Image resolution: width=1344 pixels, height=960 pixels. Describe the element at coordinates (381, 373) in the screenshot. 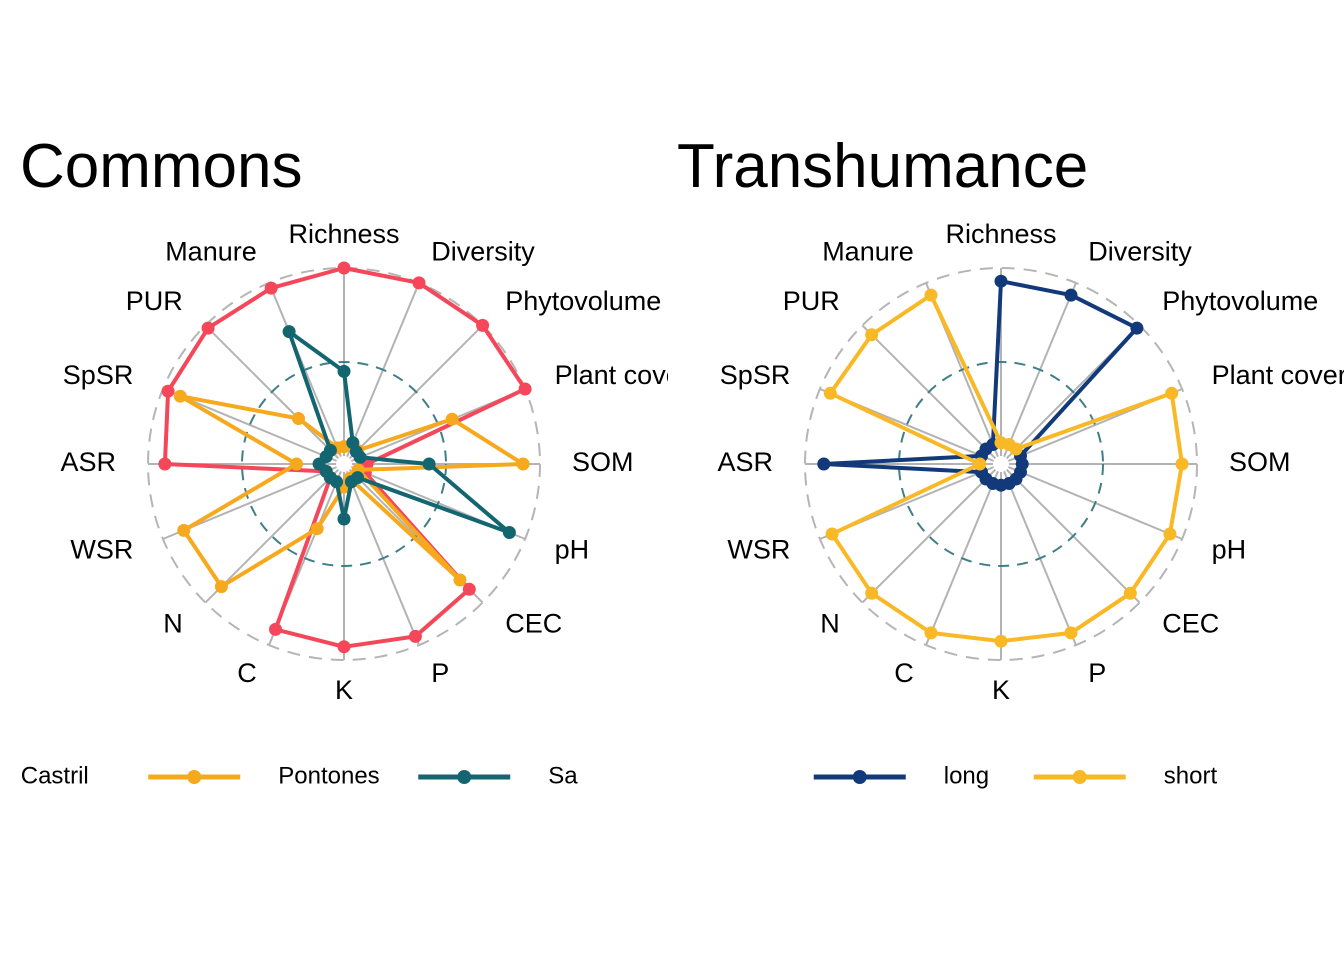

I see `spoke-diversity` at that location.